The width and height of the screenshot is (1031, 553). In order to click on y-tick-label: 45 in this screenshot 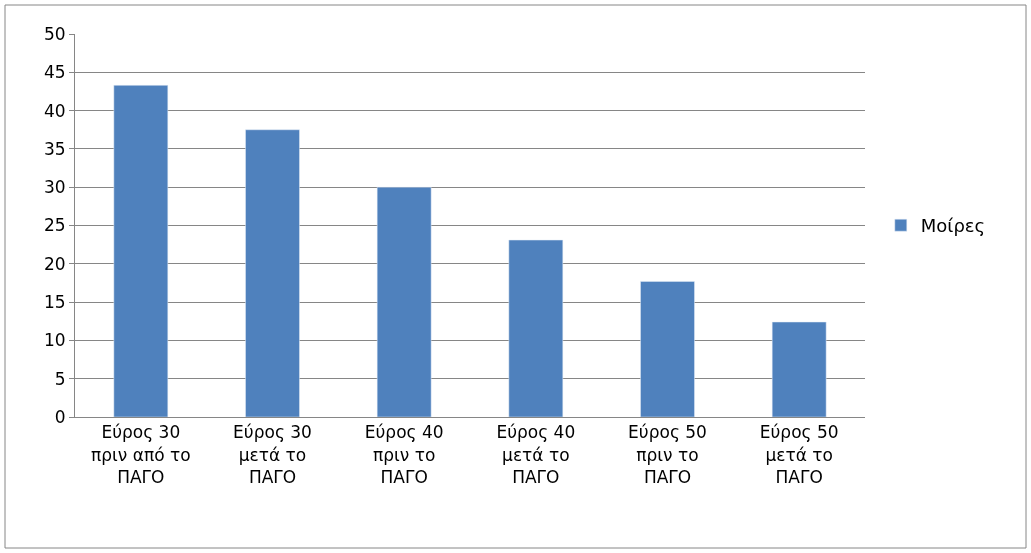, I will do `click(54, 72)`.